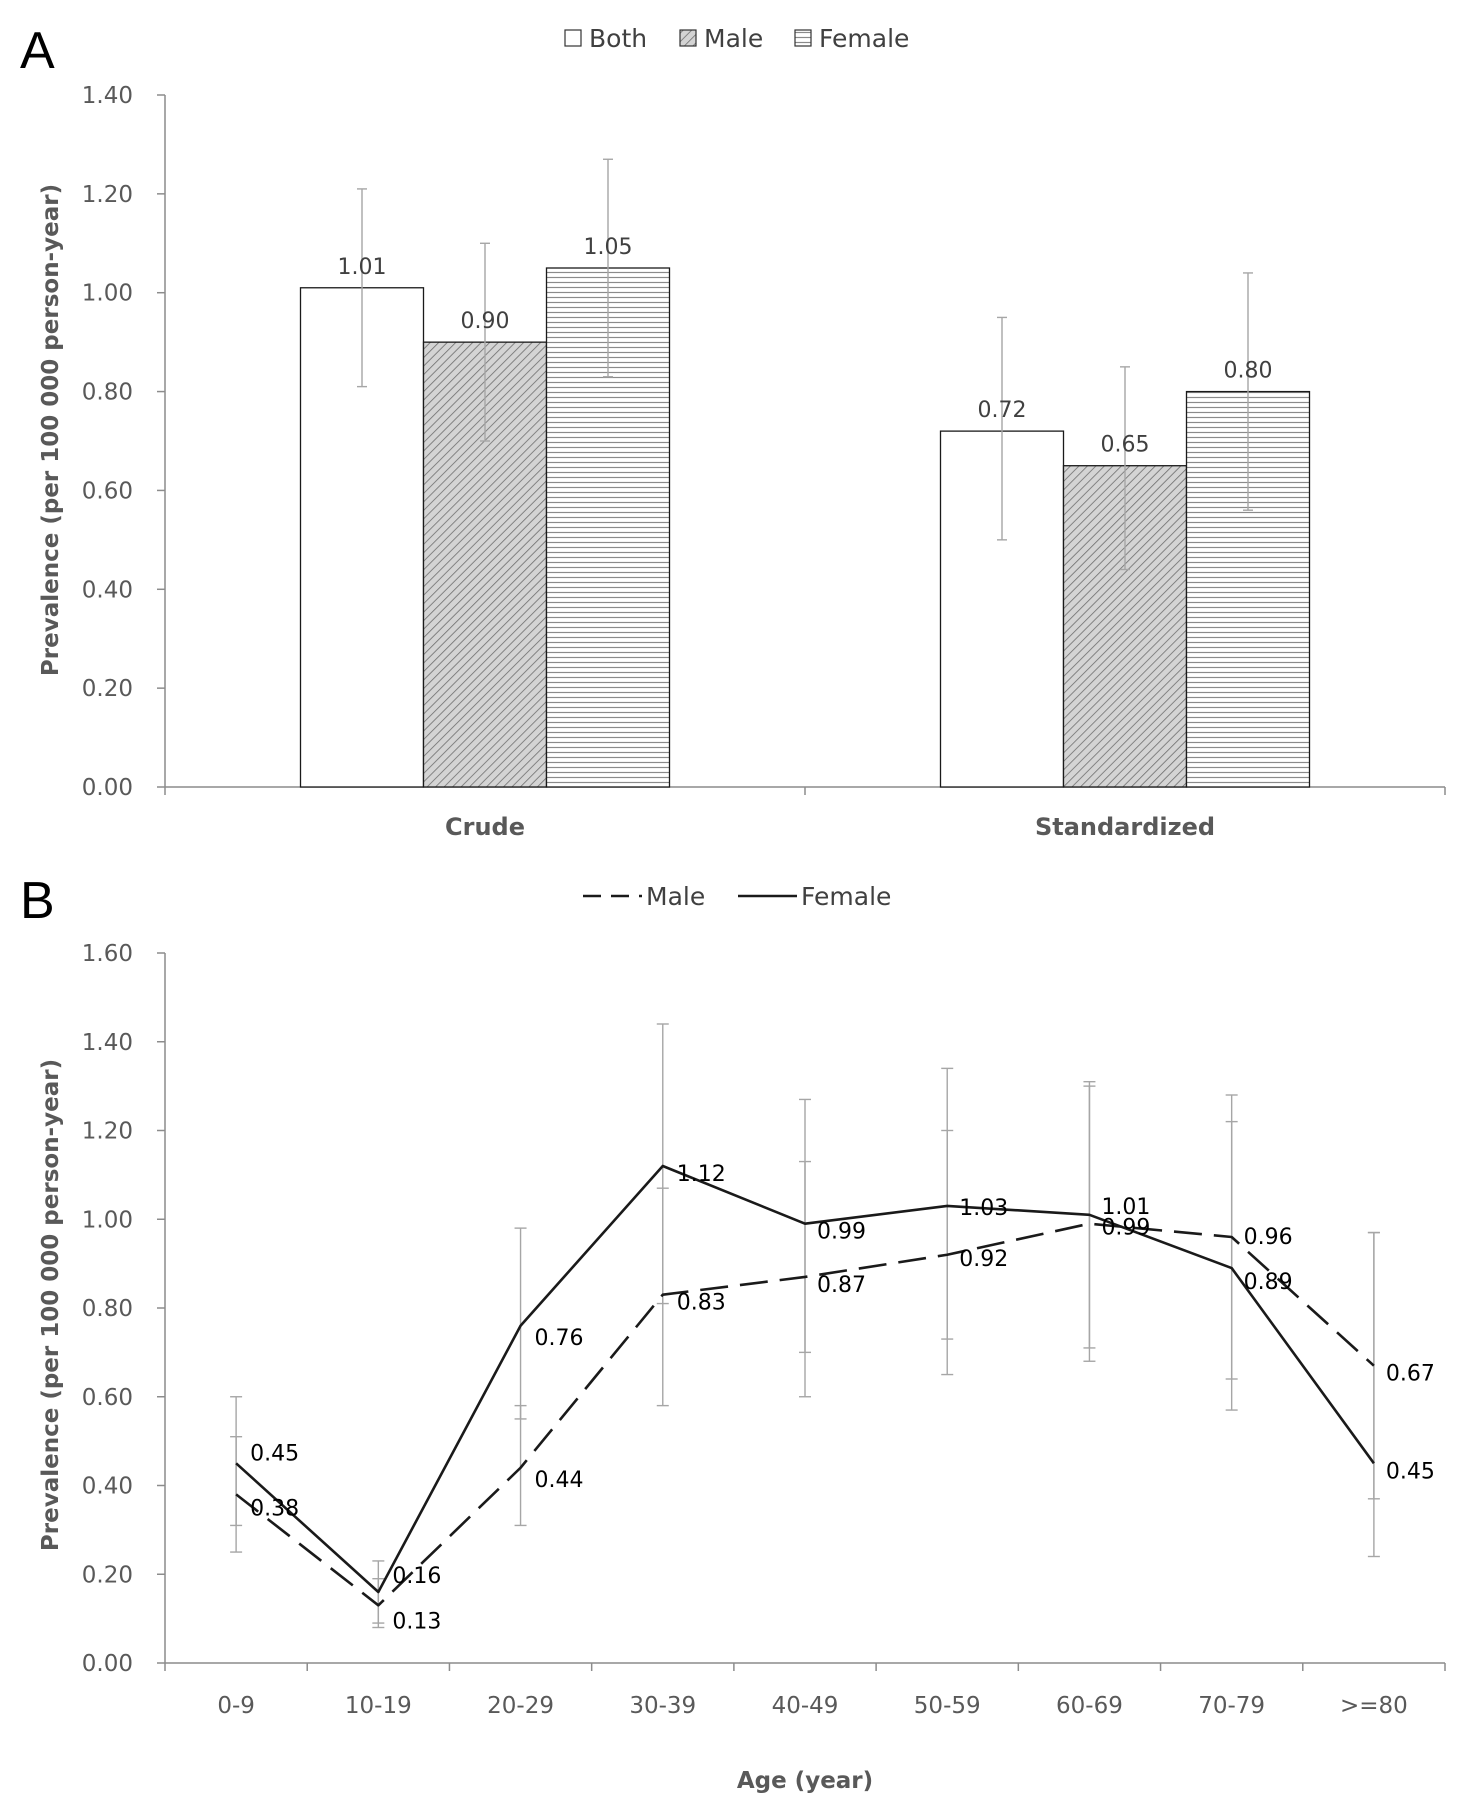  I want to click on data-label: 0.90, so click(485, 321).